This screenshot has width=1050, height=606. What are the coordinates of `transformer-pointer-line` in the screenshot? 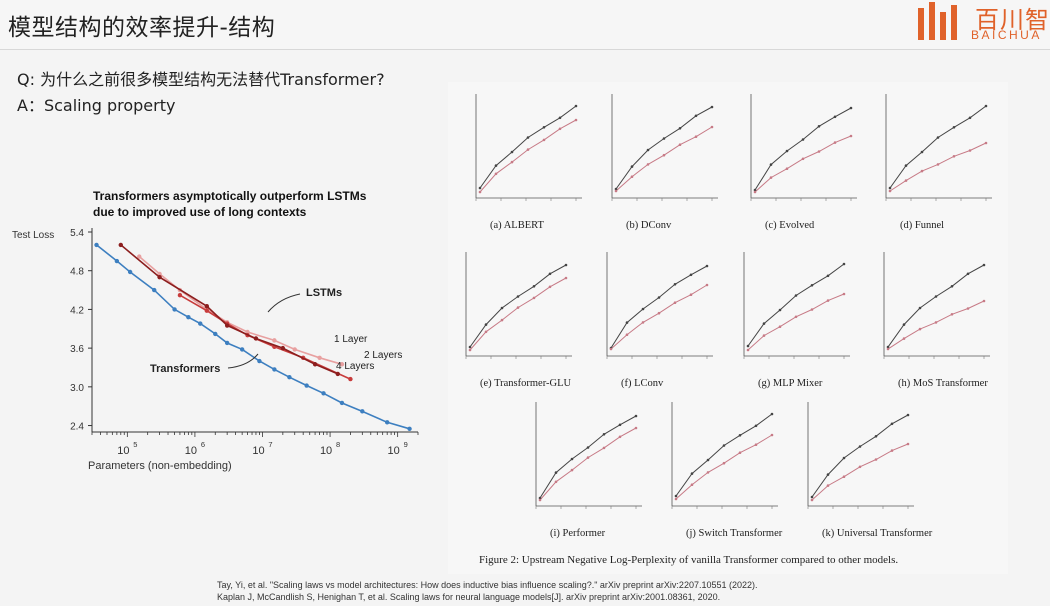 It's located at (243, 361).